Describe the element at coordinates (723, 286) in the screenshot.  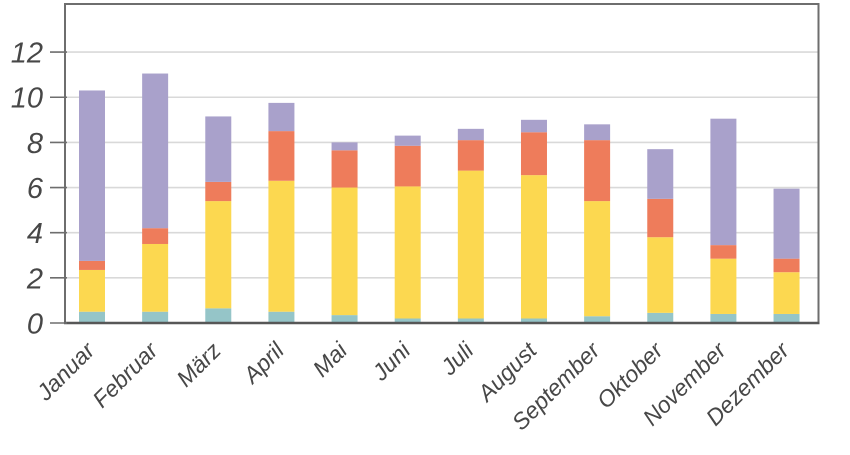
I see `bar-segment-yellow-november` at that location.